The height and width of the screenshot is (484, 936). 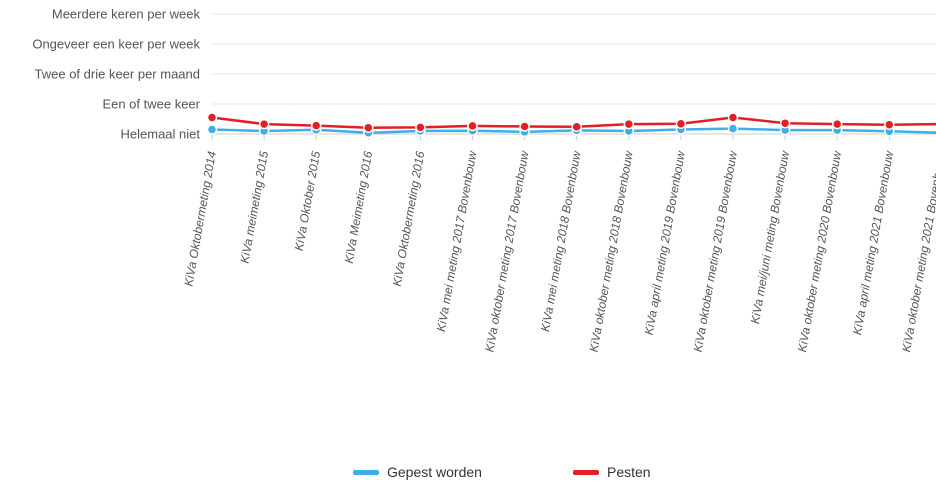 I want to click on legend-label: Pesten, so click(x=629, y=472).